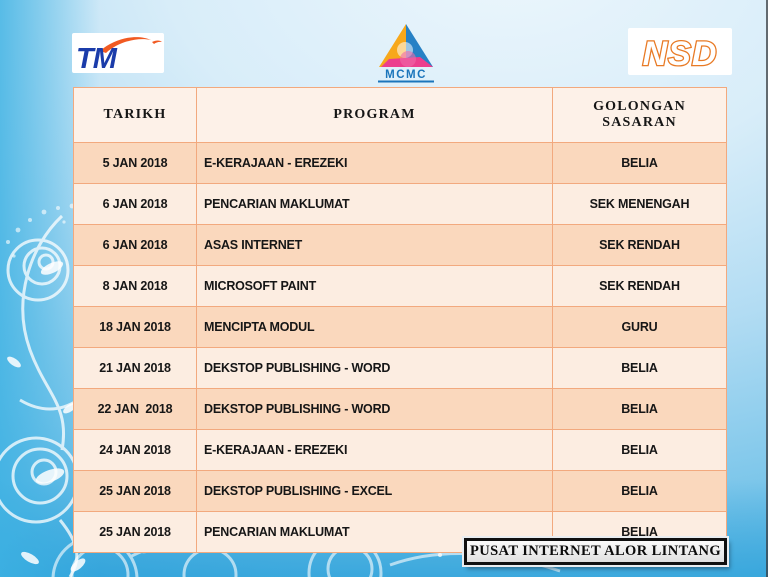 This screenshot has height=577, width=768. I want to click on table-header-row: TARIKH PROGRAM GOLONGAN SASARAN, so click(400, 115).